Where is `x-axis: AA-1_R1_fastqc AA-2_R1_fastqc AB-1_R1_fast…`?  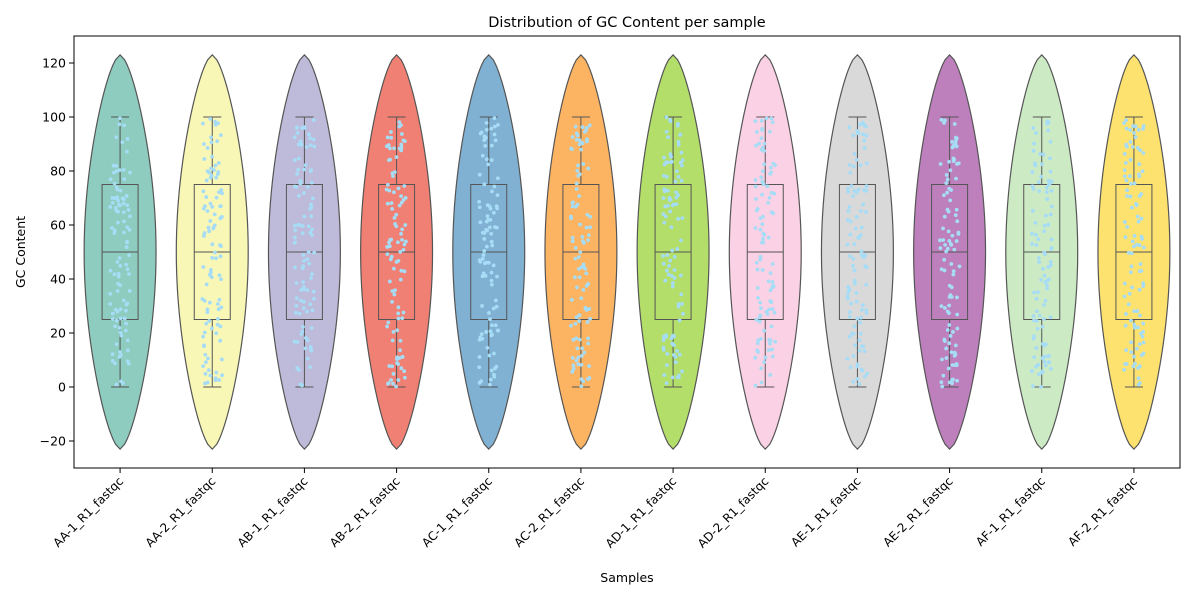 x-axis: AA-1_R1_fastqc AA-2_R1_fastqc AB-1_R1_fast… is located at coordinates (595, 509).